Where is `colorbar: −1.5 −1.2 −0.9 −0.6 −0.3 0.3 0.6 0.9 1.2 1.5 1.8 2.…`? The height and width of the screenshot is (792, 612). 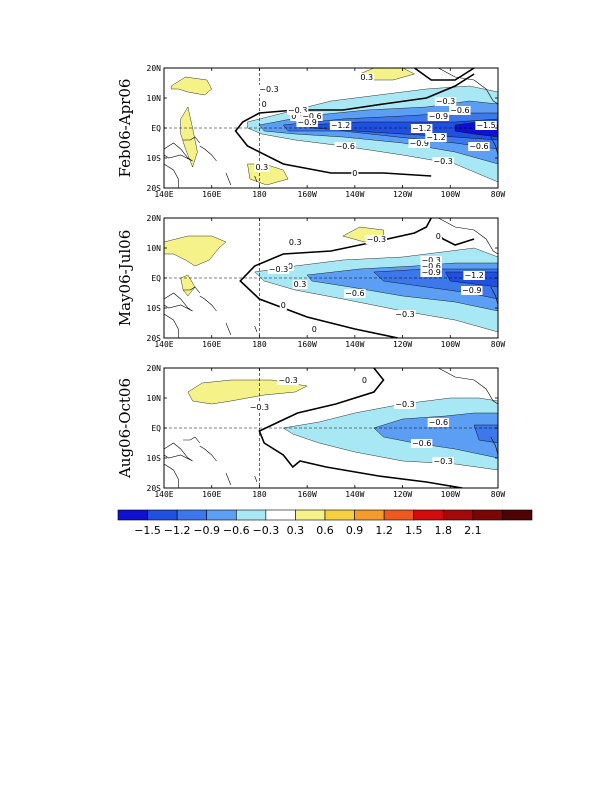 colorbar: −1.5 −1.2 −0.9 −0.6 −0.3 0.3 0.6 0.9 1.2 1.5 1.8 2.… is located at coordinates (325, 523).